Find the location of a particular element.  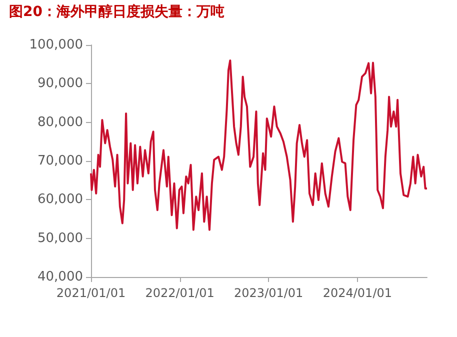

x-tick-label: 2023/01/01 is located at coordinates (269, 293).